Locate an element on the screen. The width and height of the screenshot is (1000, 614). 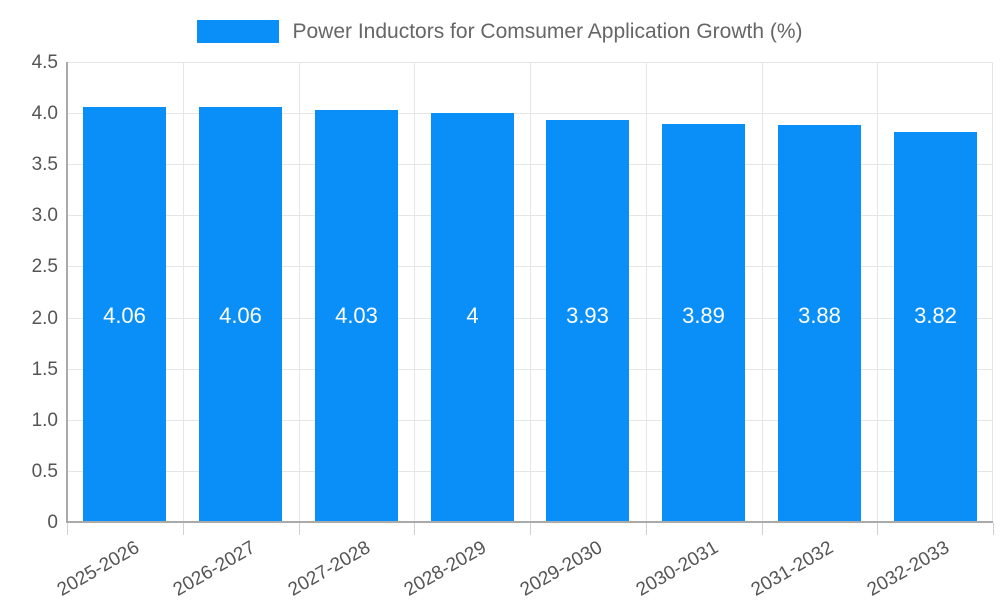
x-axis-line is located at coordinates (530, 522).